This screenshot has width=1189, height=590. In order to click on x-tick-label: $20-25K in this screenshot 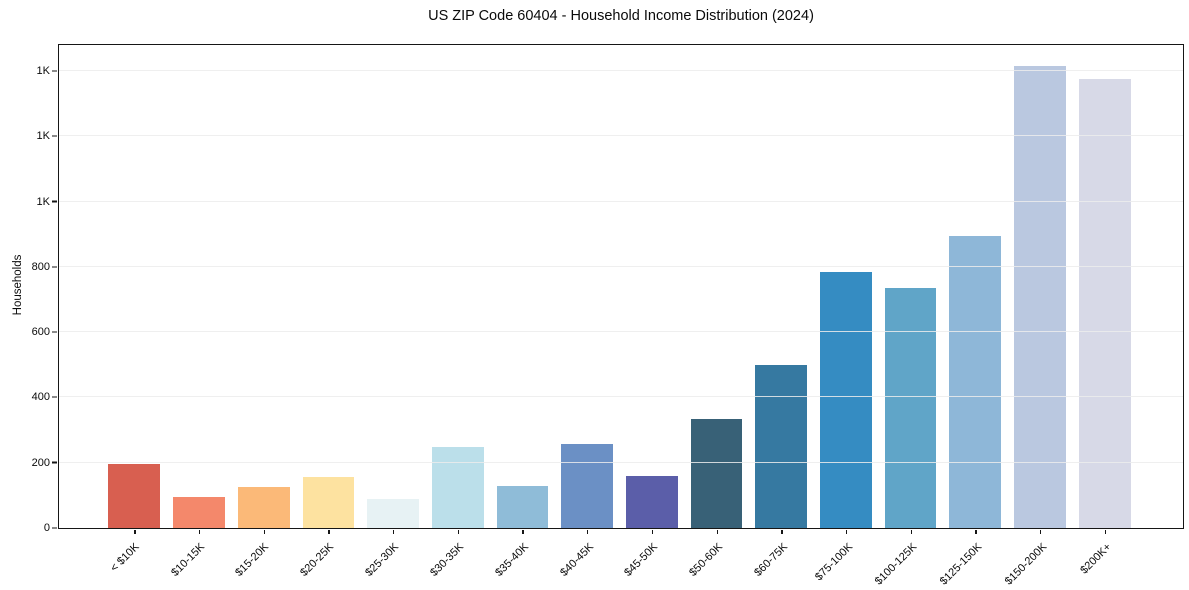, I will do `click(317, 560)`.